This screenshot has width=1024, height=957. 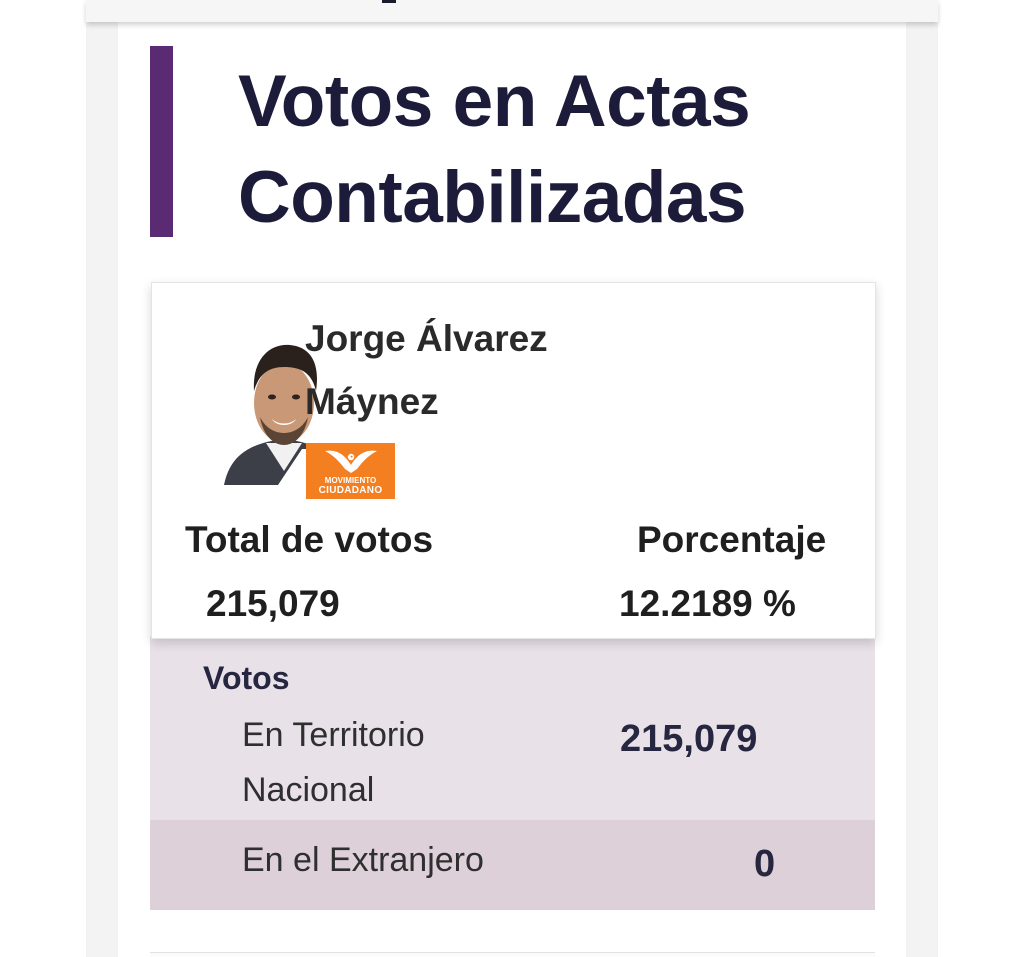 What do you see at coordinates (389, 1) in the screenshot?
I see `top-bar-mark` at bounding box center [389, 1].